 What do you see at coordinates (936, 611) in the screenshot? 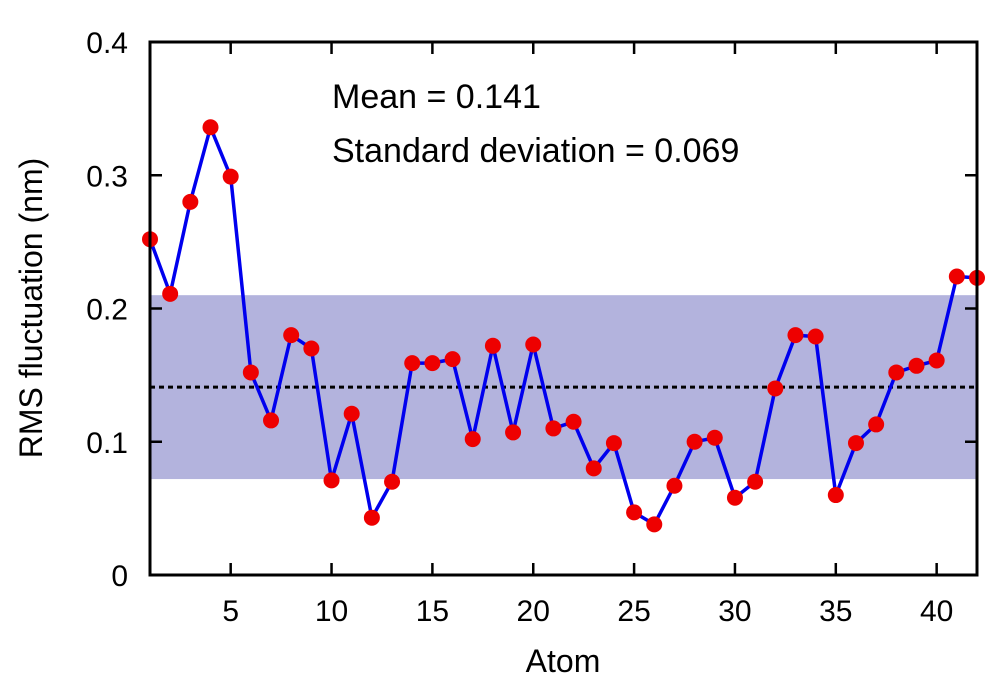
I see `x-tick-label: 40` at bounding box center [936, 611].